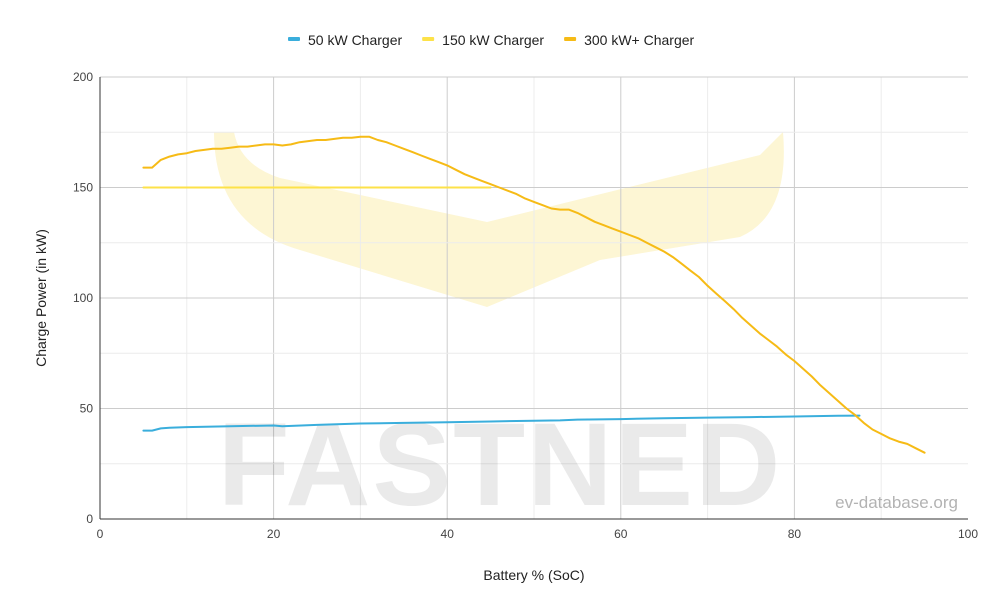 This screenshot has height=613, width=1000. What do you see at coordinates (533, 575) in the screenshot?
I see `x-axis-title: Battery % (SoC)` at bounding box center [533, 575].